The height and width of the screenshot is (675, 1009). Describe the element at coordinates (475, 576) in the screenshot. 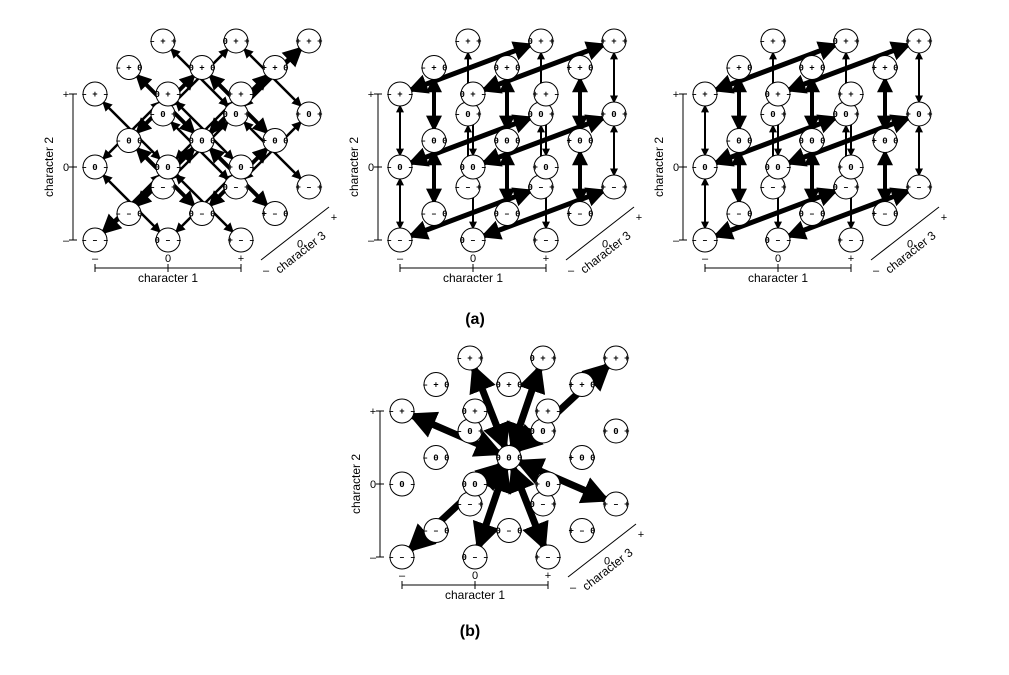

I see `x-tick-label: 0` at that location.